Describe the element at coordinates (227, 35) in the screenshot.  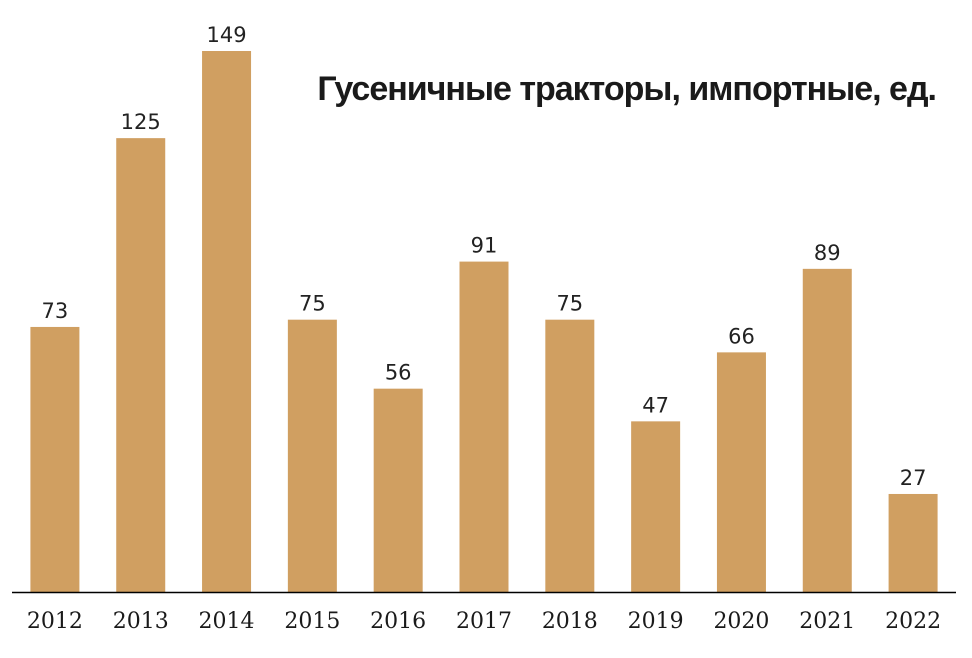
I see `value-label-2014: 149` at that location.